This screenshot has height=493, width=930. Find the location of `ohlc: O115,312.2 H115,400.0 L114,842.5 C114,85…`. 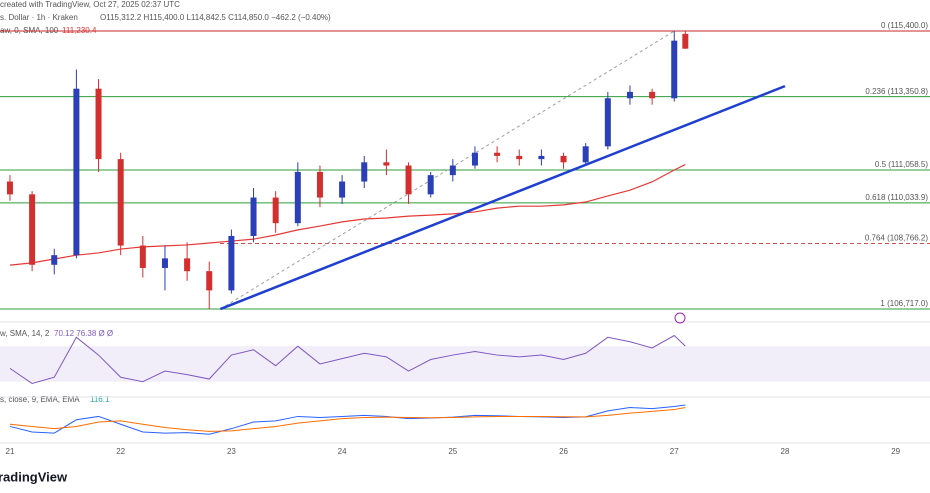

ohlc: O115,312.2 H115,400.0 L114,842.5 C114,85… is located at coordinates (215, 17).